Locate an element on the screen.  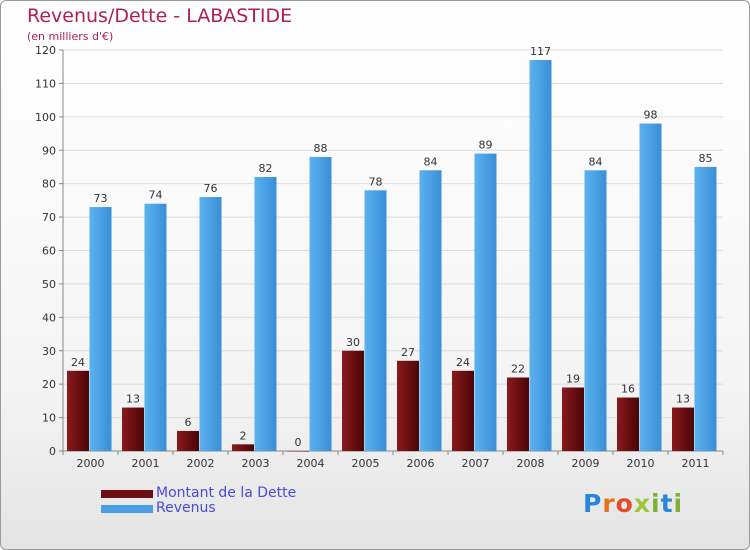
bar-dette-2002 is located at coordinates (188, 440).